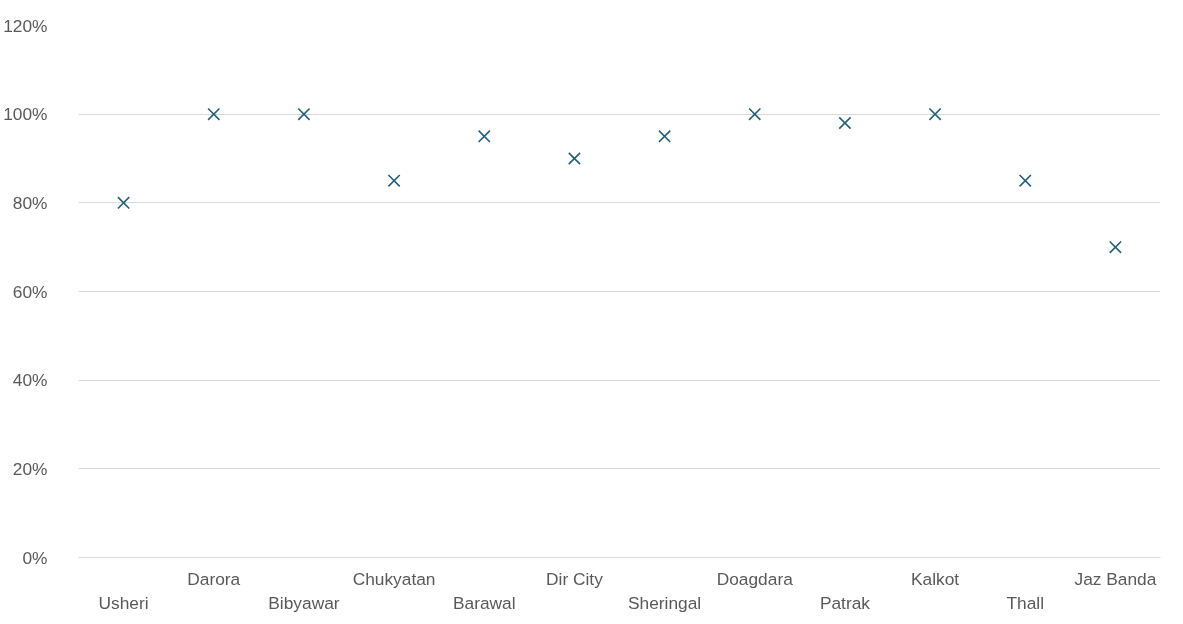 The height and width of the screenshot is (624, 1183). Describe the element at coordinates (25, 25) in the screenshot. I see `y-tick-label: 120%` at that location.